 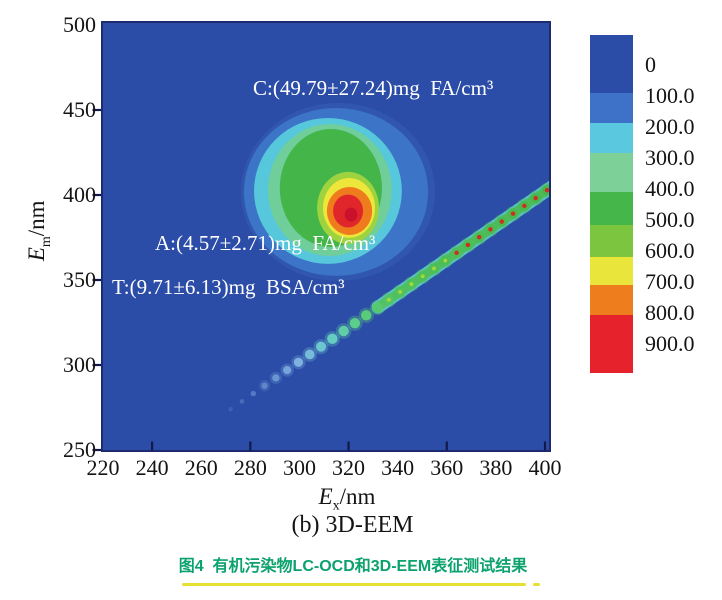 I want to click on colorbar-label-500: 500.0, so click(x=670, y=219).